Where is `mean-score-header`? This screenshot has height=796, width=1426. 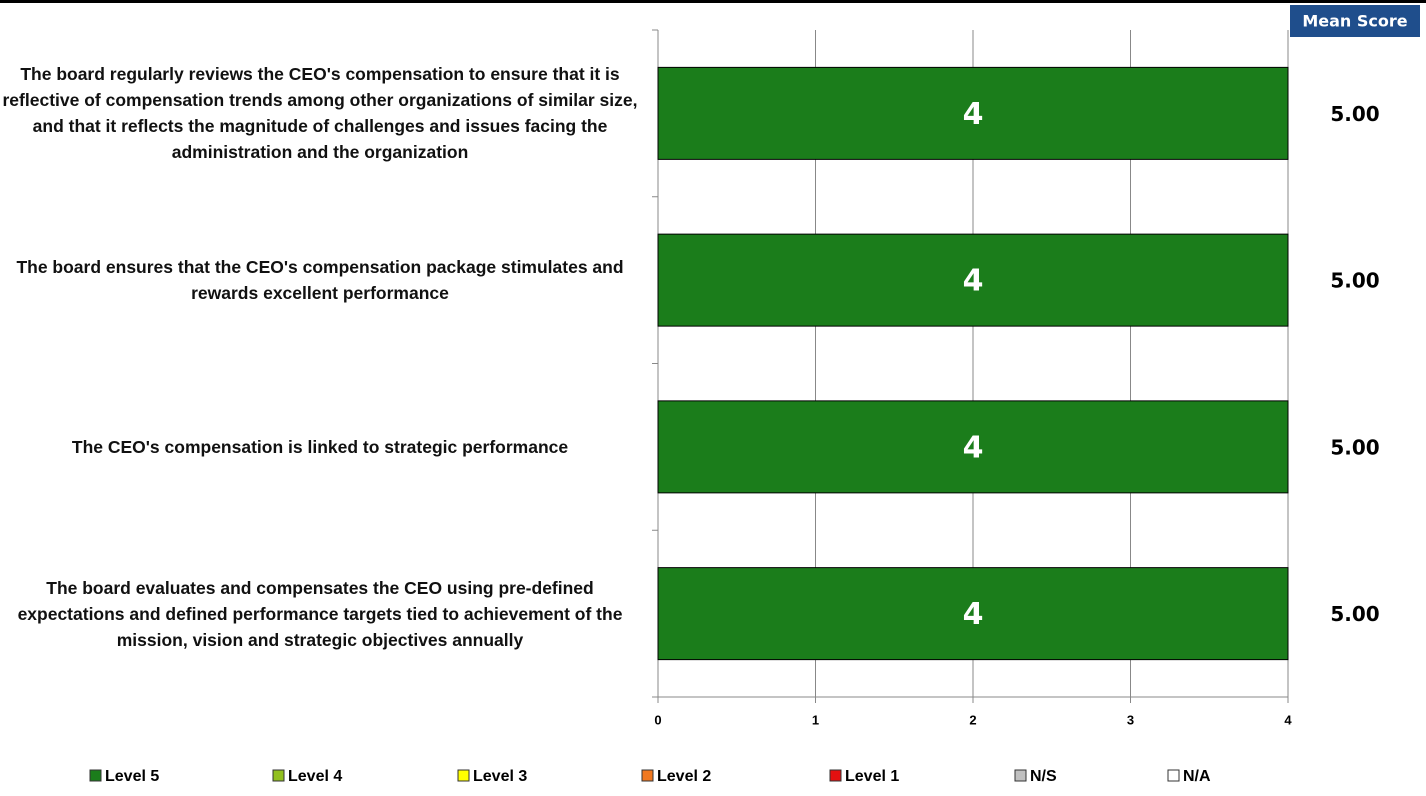
mean-score-header is located at coordinates (1355, 21).